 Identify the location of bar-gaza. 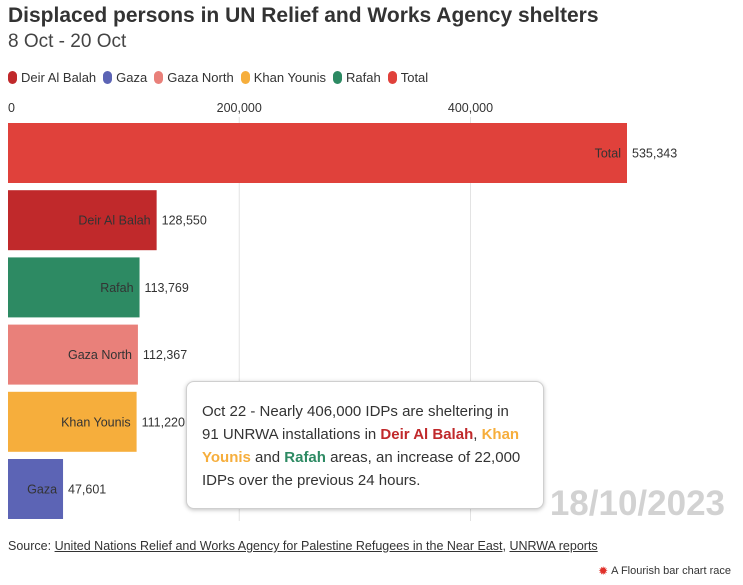
(36, 489).